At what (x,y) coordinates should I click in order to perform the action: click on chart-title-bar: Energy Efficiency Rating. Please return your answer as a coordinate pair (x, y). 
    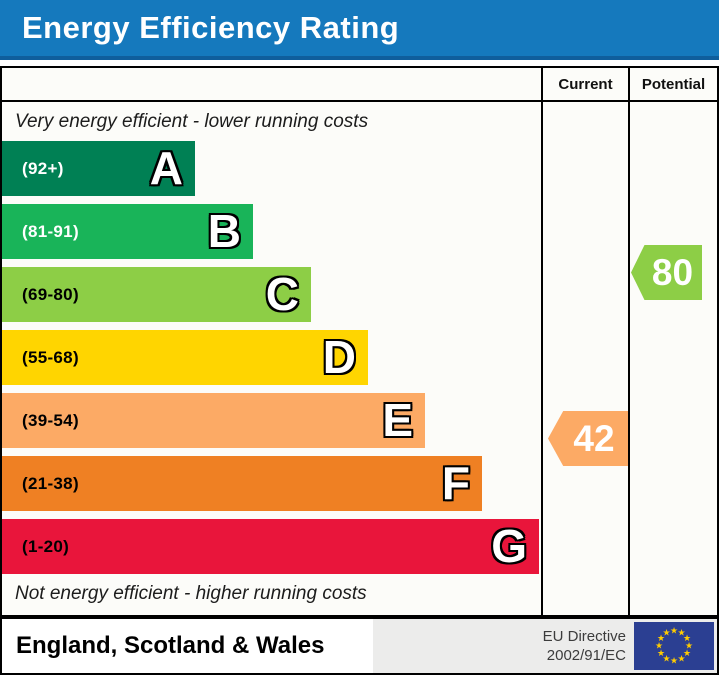
    Looking at the image, I should click on (359, 30).